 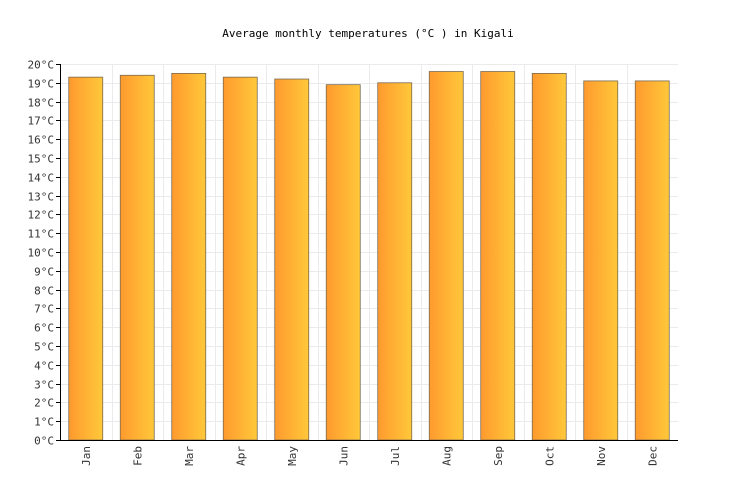 What do you see at coordinates (189, 456) in the screenshot?
I see `x-tick-label: Mar` at bounding box center [189, 456].